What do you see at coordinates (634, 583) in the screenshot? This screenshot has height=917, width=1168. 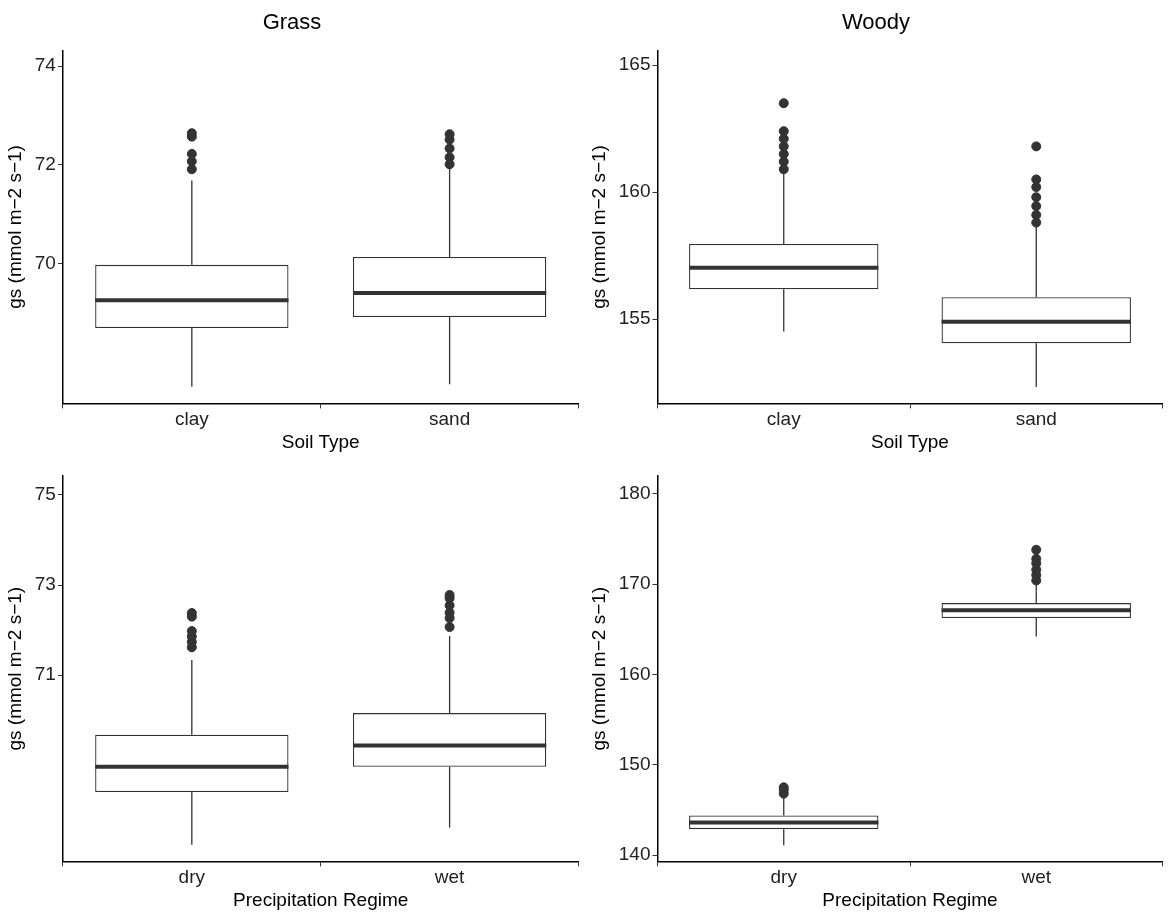 I see `y-tick-label: 170` at bounding box center [634, 583].